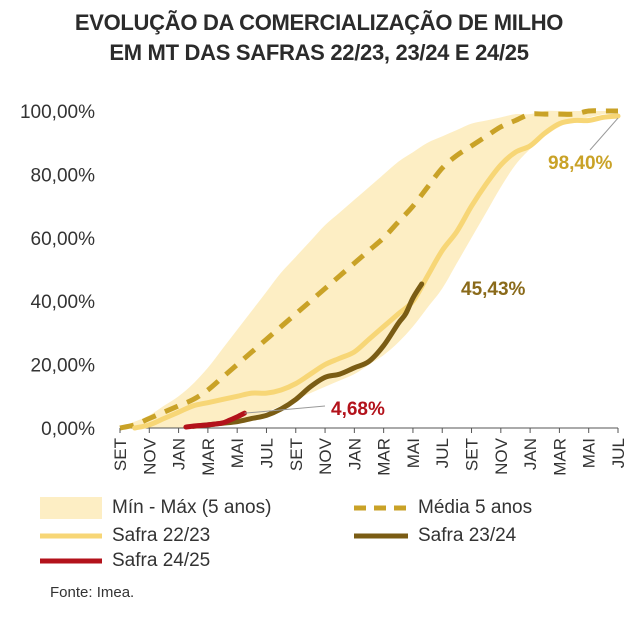 The height and width of the screenshot is (623, 638). I want to click on legend-item-media: Média 5 anos, so click(443, 508).